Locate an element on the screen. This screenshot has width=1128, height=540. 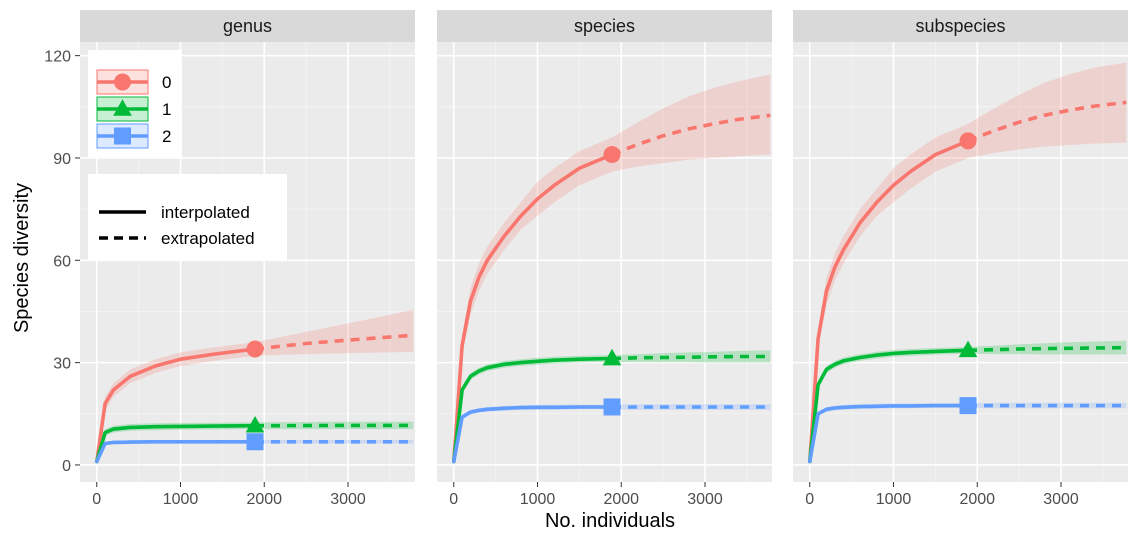
legend-label: extrapolated is located at coordinates (208, 238).